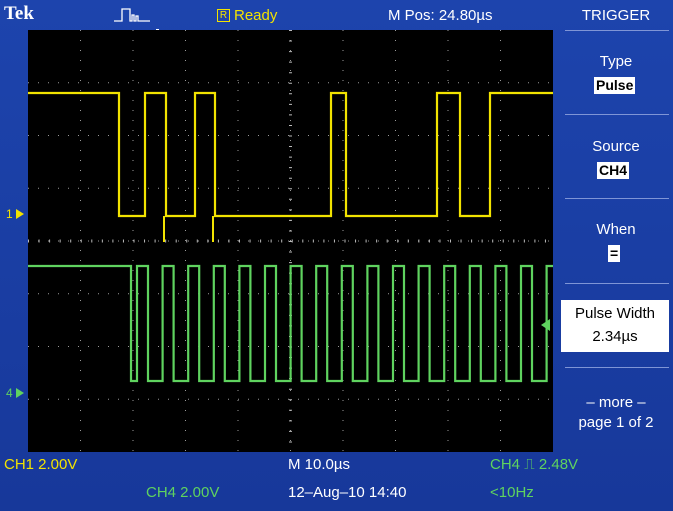 Image resolution: width=673 pixels, height=511 pixels. Describe the element at coordinates (512, 492) in the screenshot. I see `frequency-readout: <10Hz` at that location.